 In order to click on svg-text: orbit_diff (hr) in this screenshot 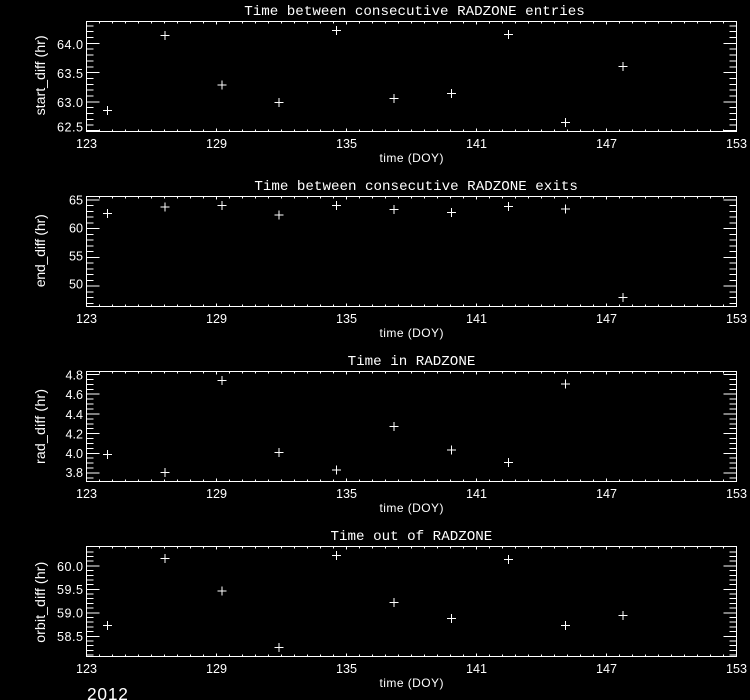, I will do `click(41, 602)`.